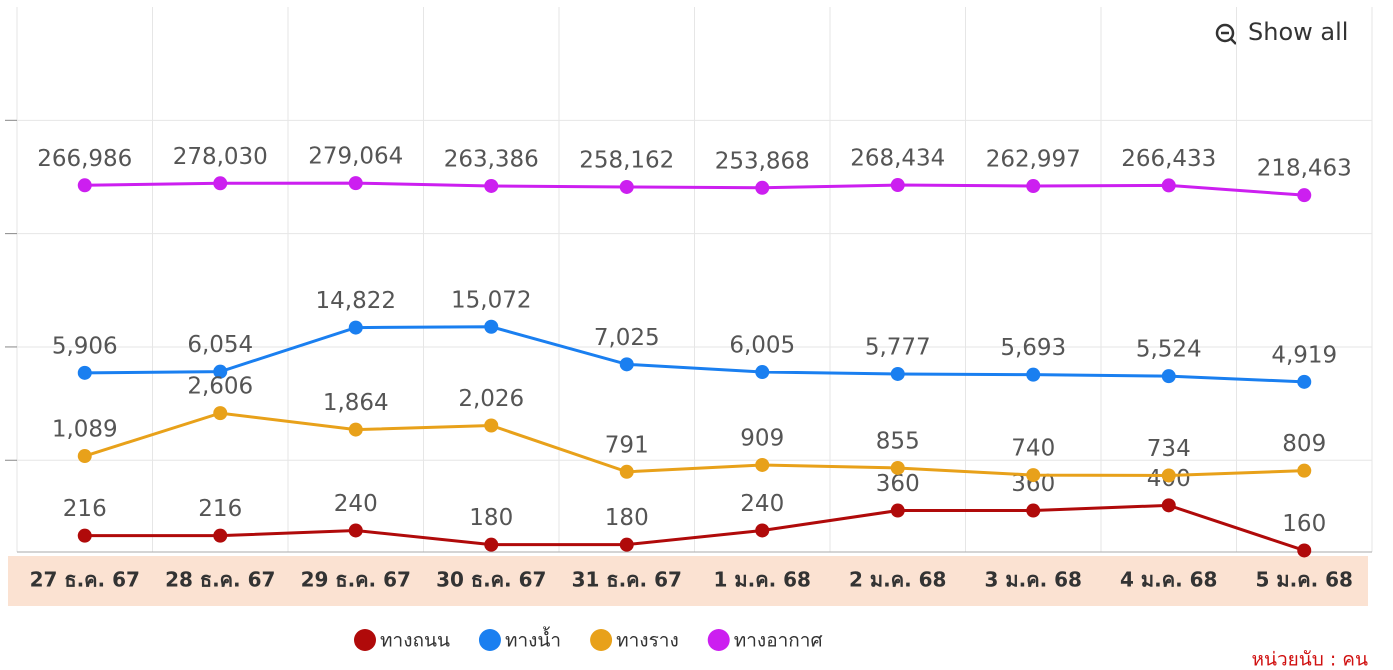  I want to click on show-all-label: Show all, so click(1298, 32).